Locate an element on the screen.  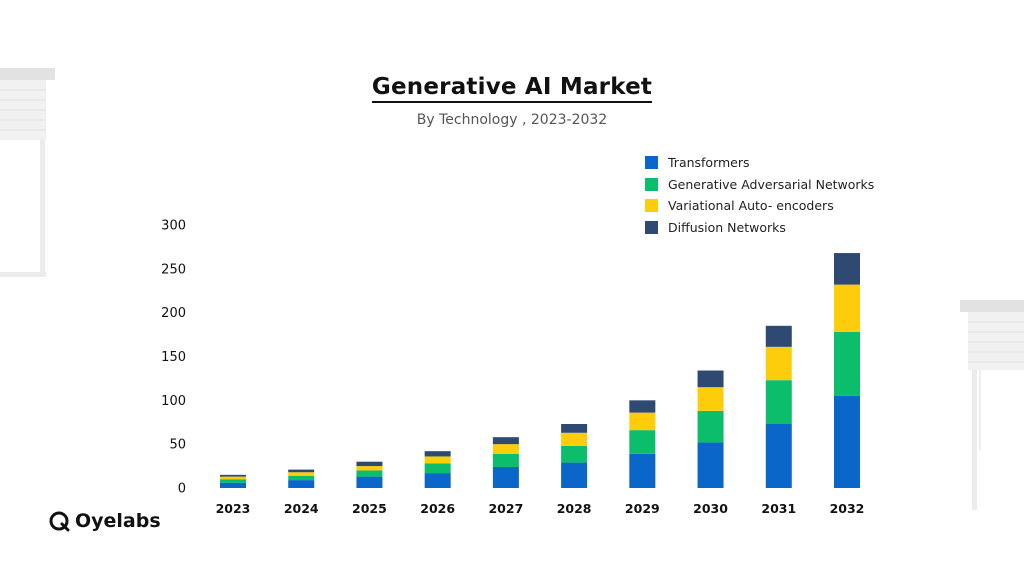
chart-title: Generative AI Market is located at coordinates (512, 88).